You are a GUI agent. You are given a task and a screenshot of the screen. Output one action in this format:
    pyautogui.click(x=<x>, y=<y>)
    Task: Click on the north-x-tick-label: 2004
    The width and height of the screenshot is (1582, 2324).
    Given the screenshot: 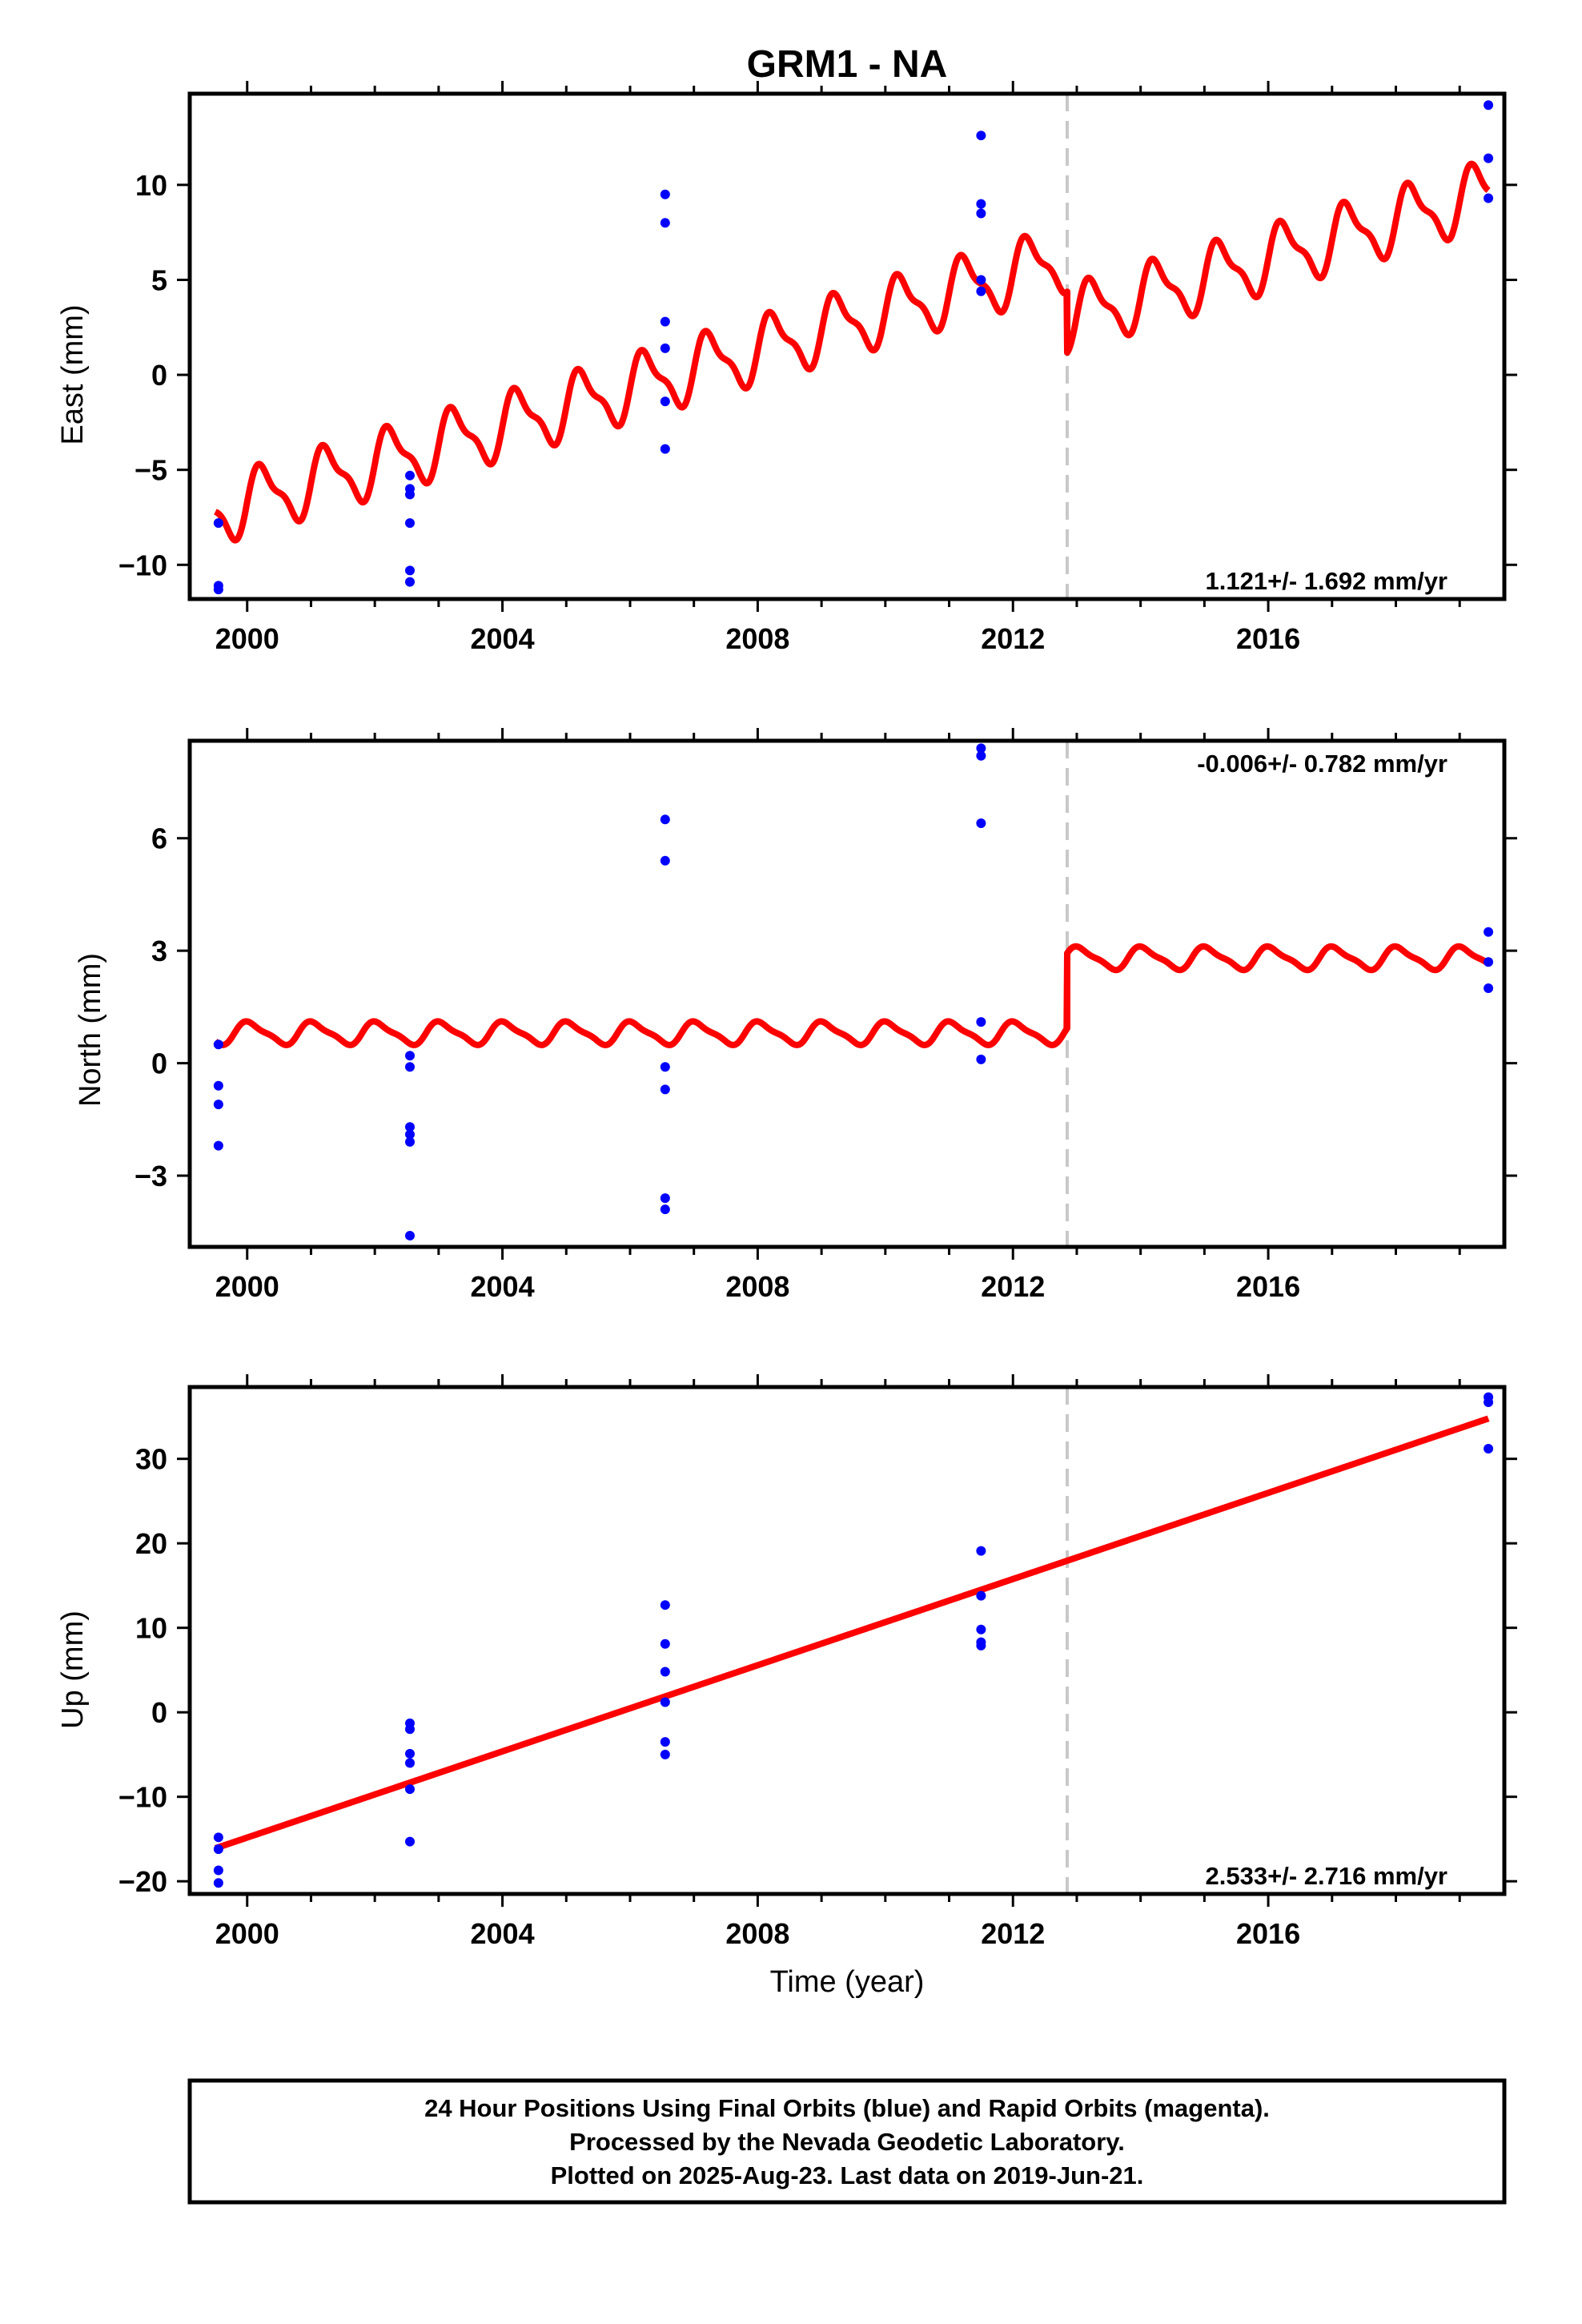 What is the action you would take?
    pyautogui.click(x=503, y=1286)
    